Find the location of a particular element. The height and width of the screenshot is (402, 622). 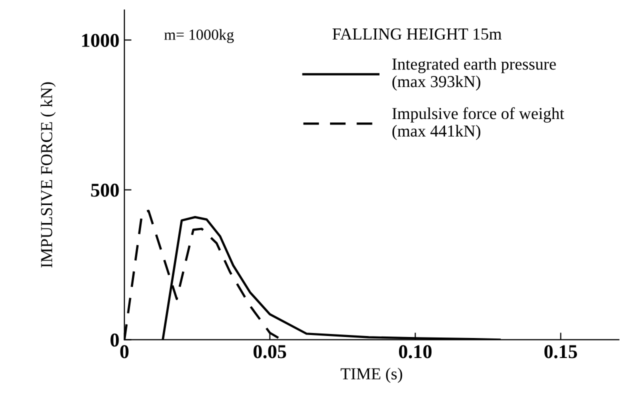

legend-label: Integrated earth pressure (max 393kN) is located at coordinates (474, 74).